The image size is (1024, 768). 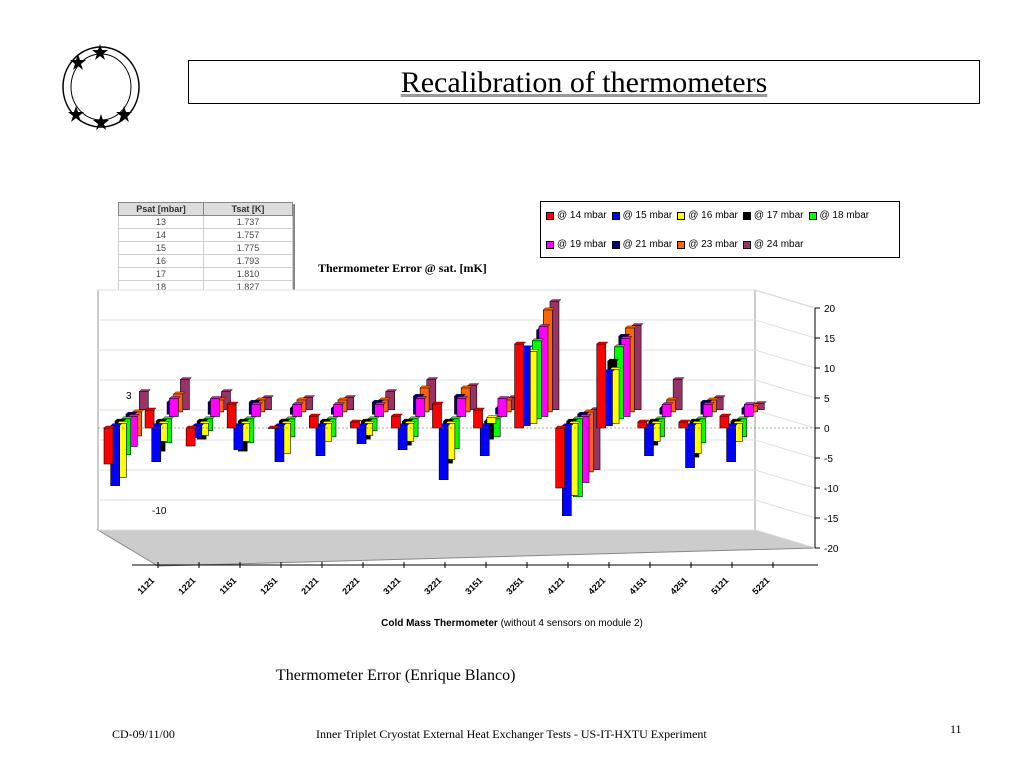 I want to click on legend-label: @ 14 mbar, so click(x=582, y=215).